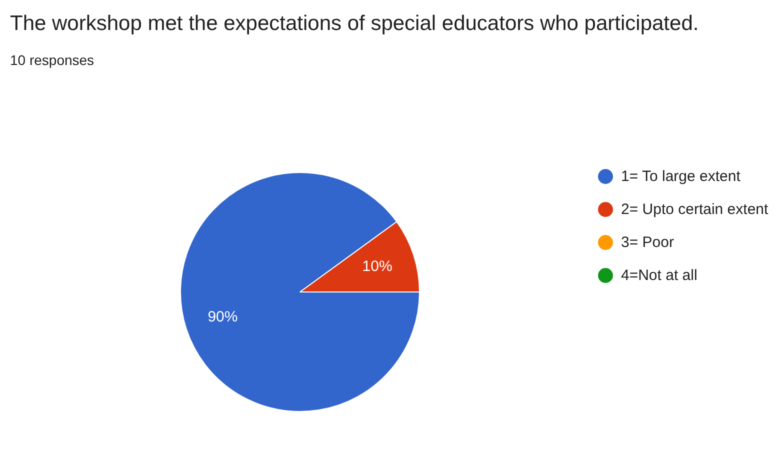 This screenshot has width=779, height=450. I want to click on data-label: 90%, so click(223, 317).